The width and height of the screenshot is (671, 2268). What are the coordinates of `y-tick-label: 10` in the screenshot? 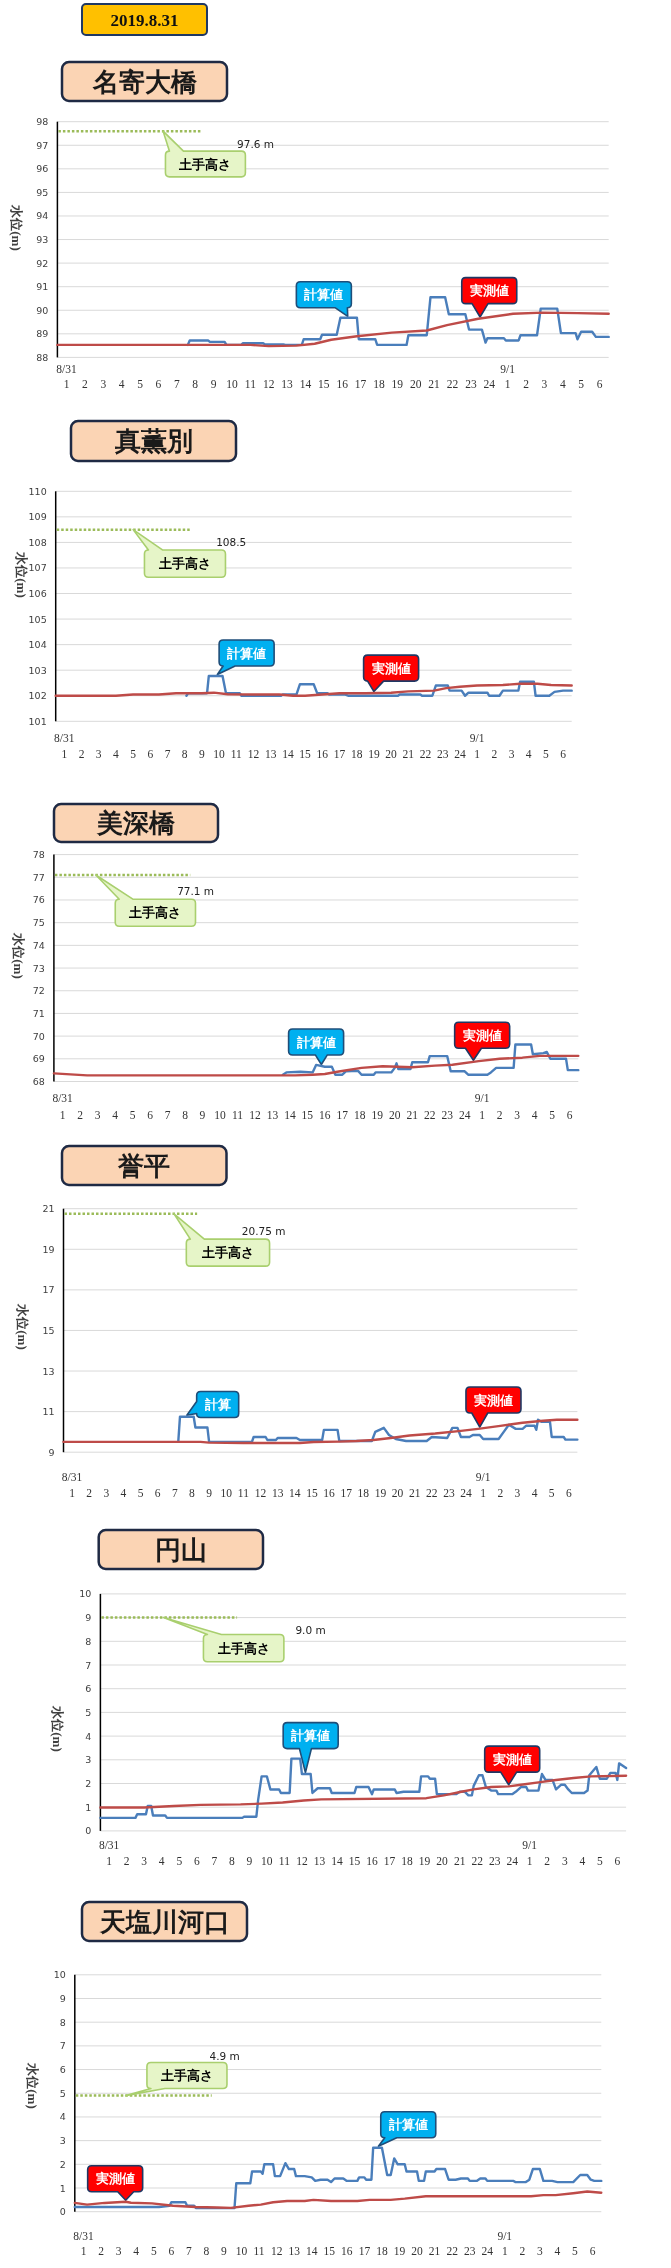 It's located at (59, 1975).